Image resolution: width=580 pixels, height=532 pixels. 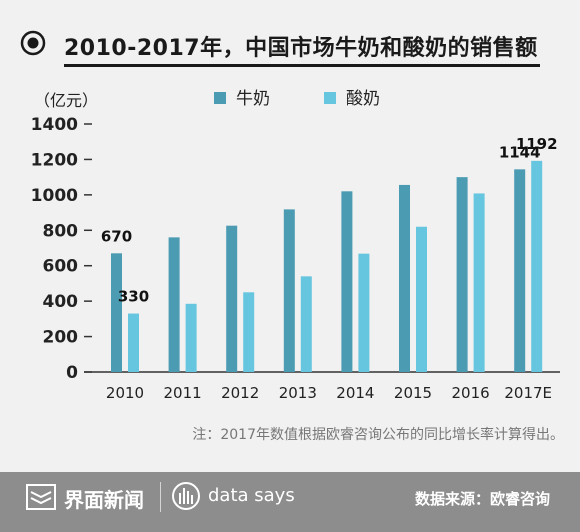 What do you see at coordinates (355, 393) in the screenshot?
I see `x-tick-label: 2014` at bounding box center [355, 393].